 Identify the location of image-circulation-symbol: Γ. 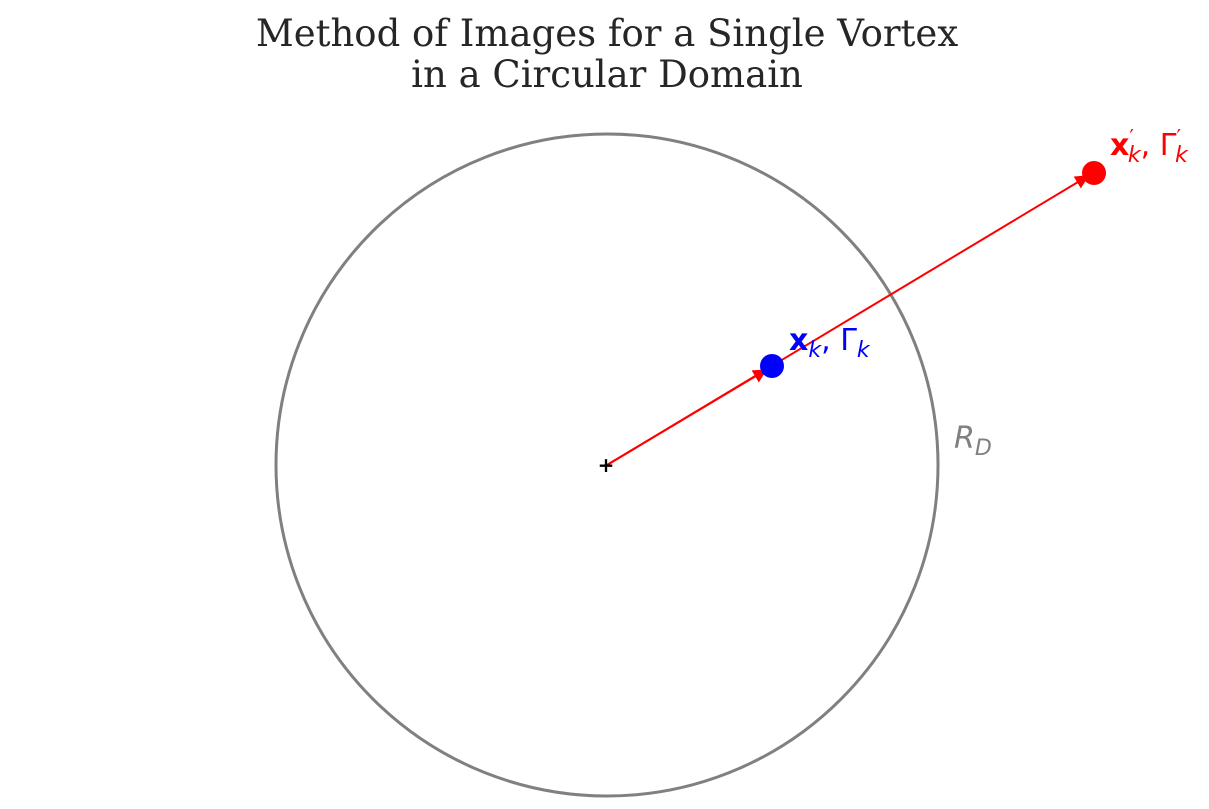
(1168, 145).